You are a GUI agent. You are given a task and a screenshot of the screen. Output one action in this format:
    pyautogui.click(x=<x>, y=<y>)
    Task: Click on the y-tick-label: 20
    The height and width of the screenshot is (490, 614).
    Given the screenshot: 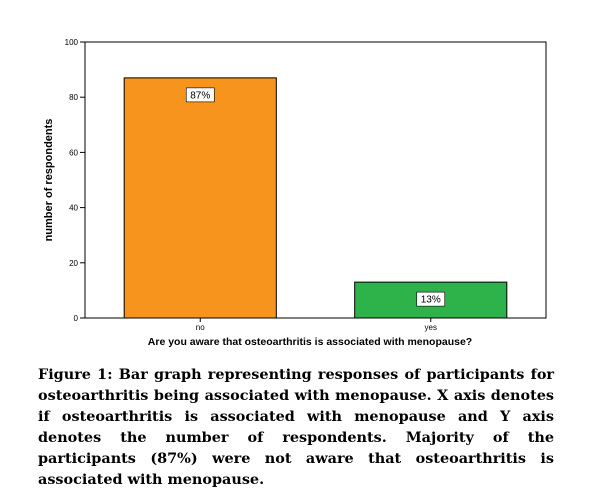 What is the action you would take?
    pyautogui.click(x=73, y=263)
    